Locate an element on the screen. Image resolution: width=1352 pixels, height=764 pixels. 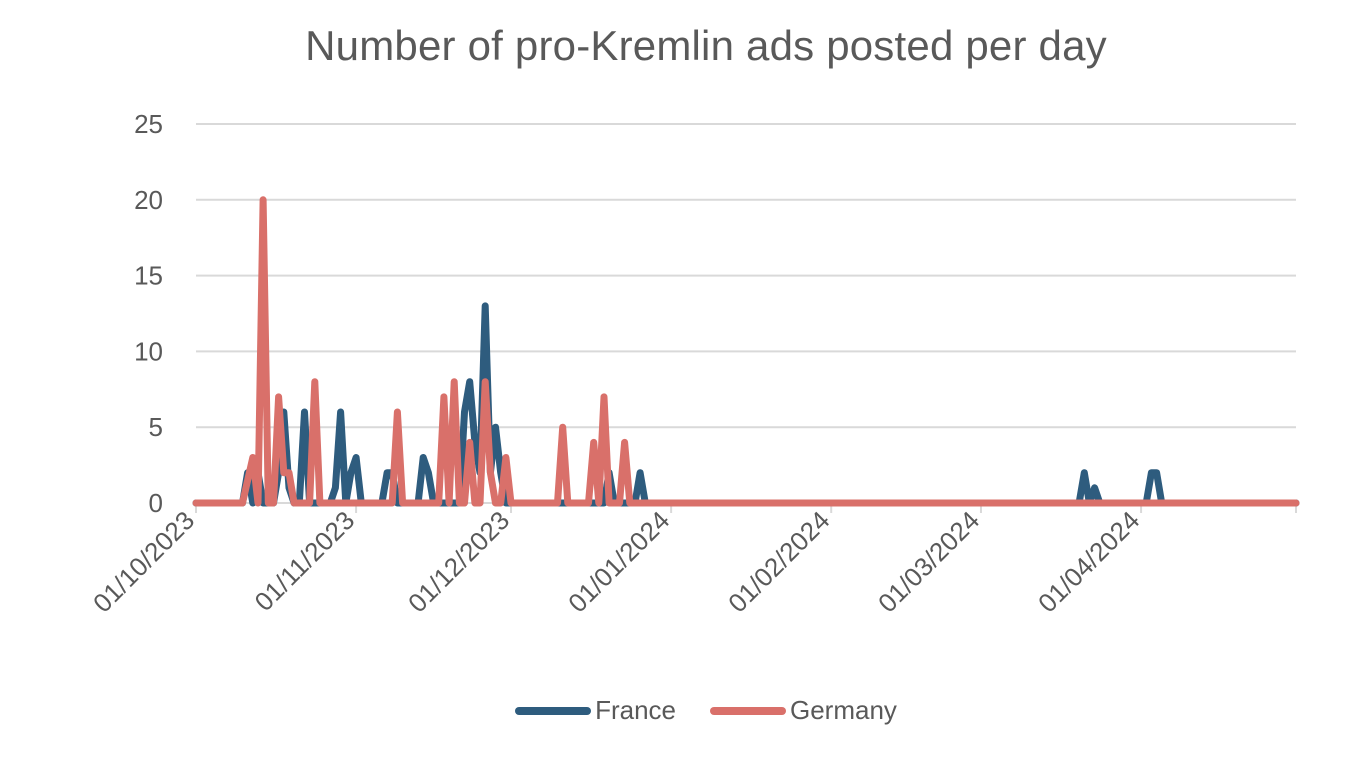
x-tick-label: 01/03/2024 is located at coordinates (928, 561).